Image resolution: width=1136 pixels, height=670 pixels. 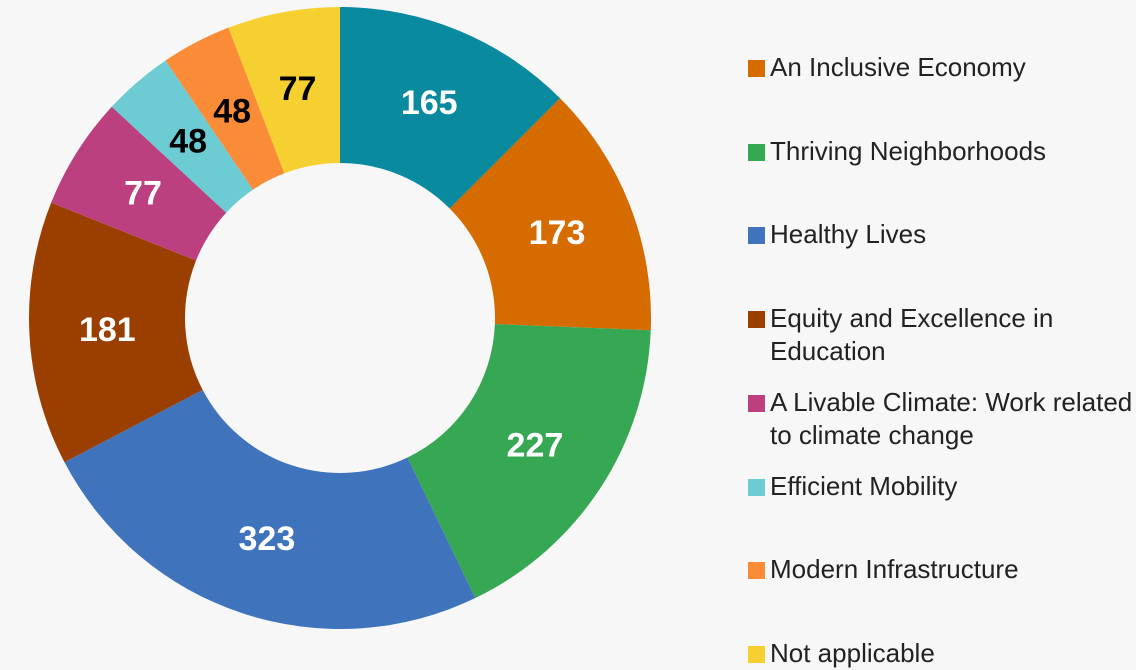 I want to click on legend-item: Thriving Neighborhoods, so click(x=942, y=151).